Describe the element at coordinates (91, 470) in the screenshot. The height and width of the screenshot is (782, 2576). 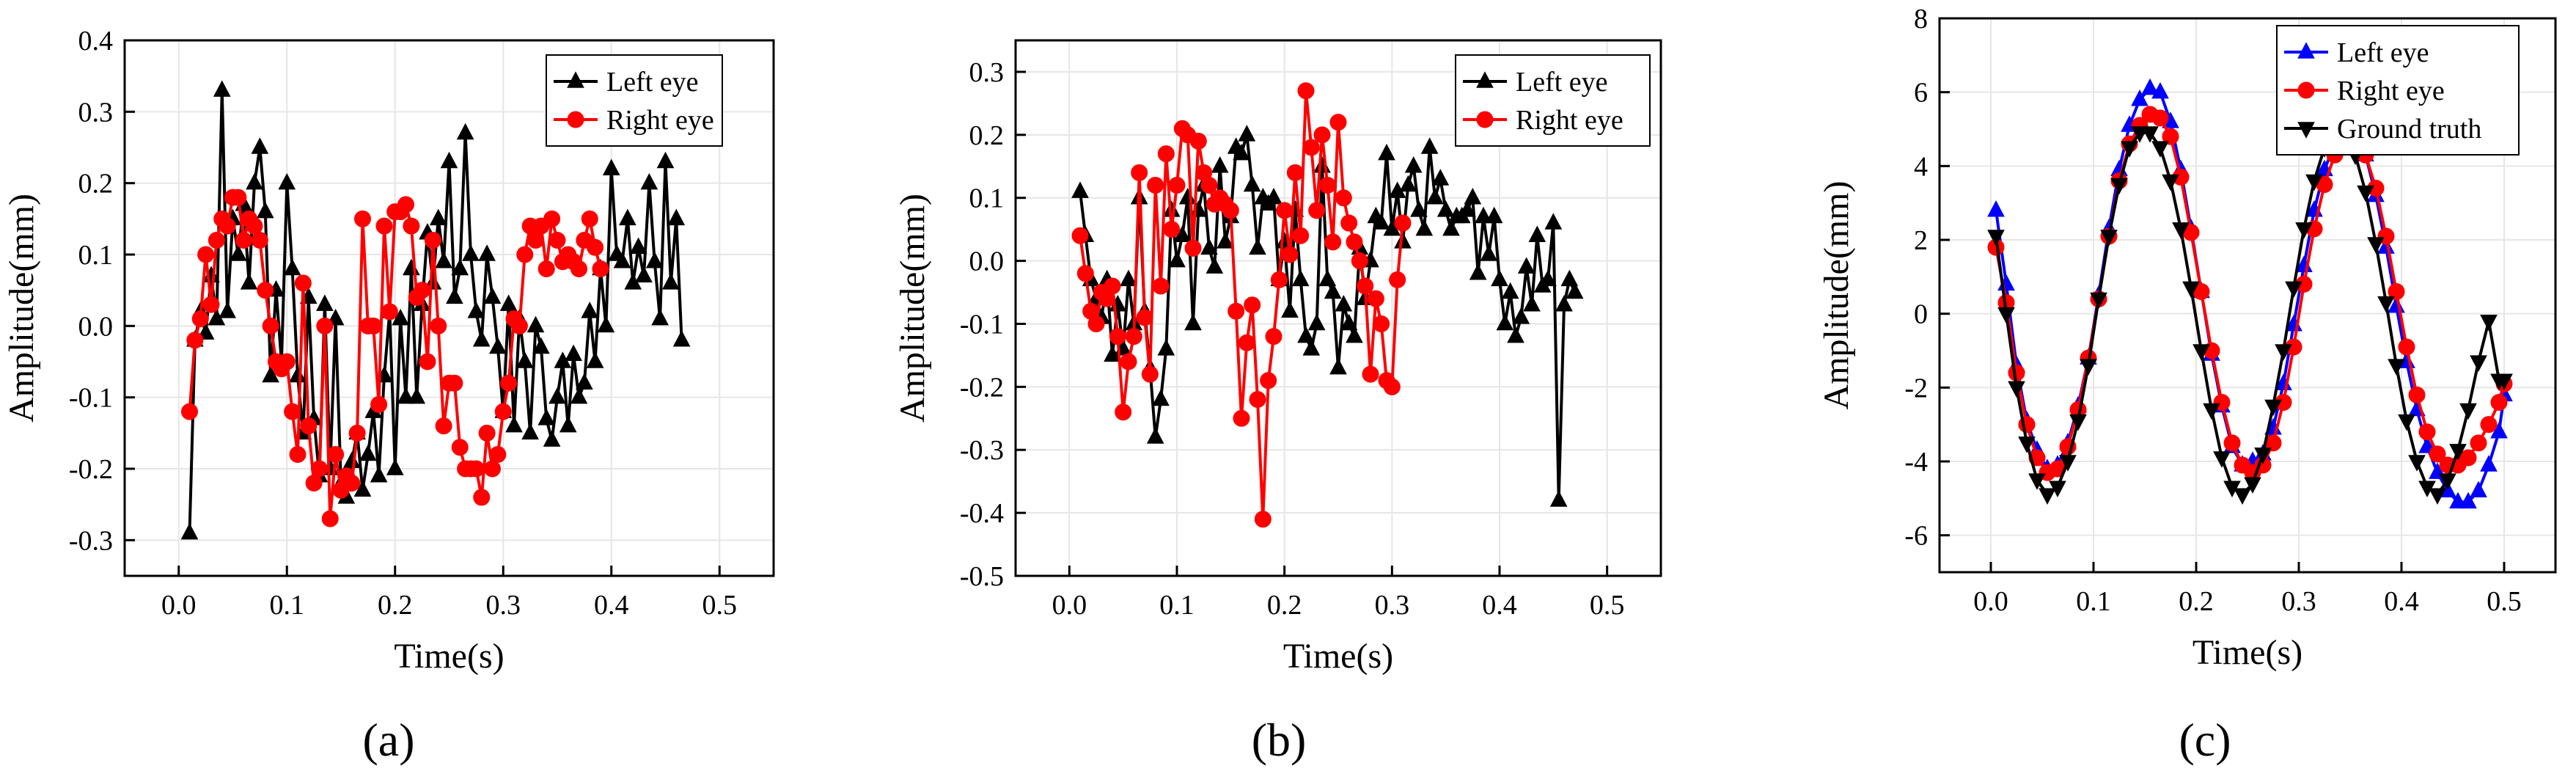
I see `panel-a-ytick-label: -0.2` at that location.